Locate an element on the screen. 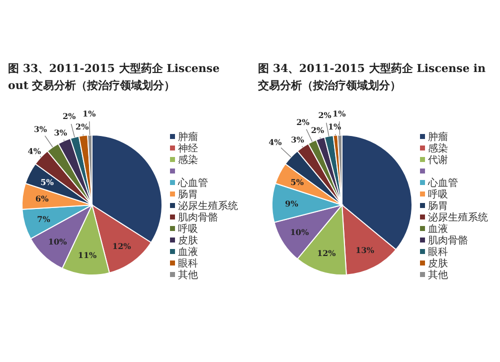 This screenshot has height=362, width=500. data-label: 6% is located at coordinates (42, 199).